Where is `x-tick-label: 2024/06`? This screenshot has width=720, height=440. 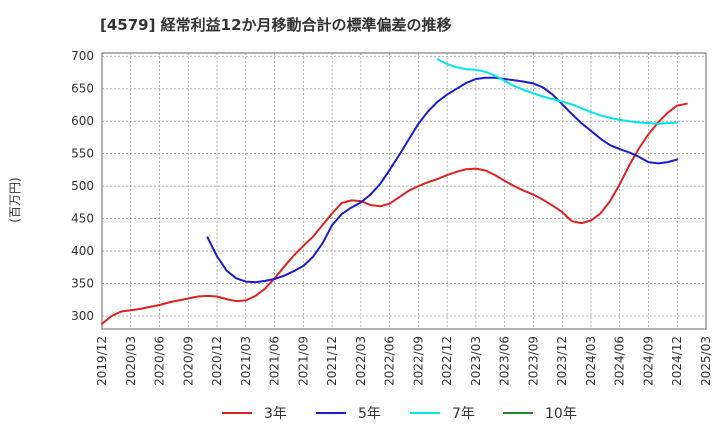
x-tick-label: 2024/06 is located at coordinates (620, 361).